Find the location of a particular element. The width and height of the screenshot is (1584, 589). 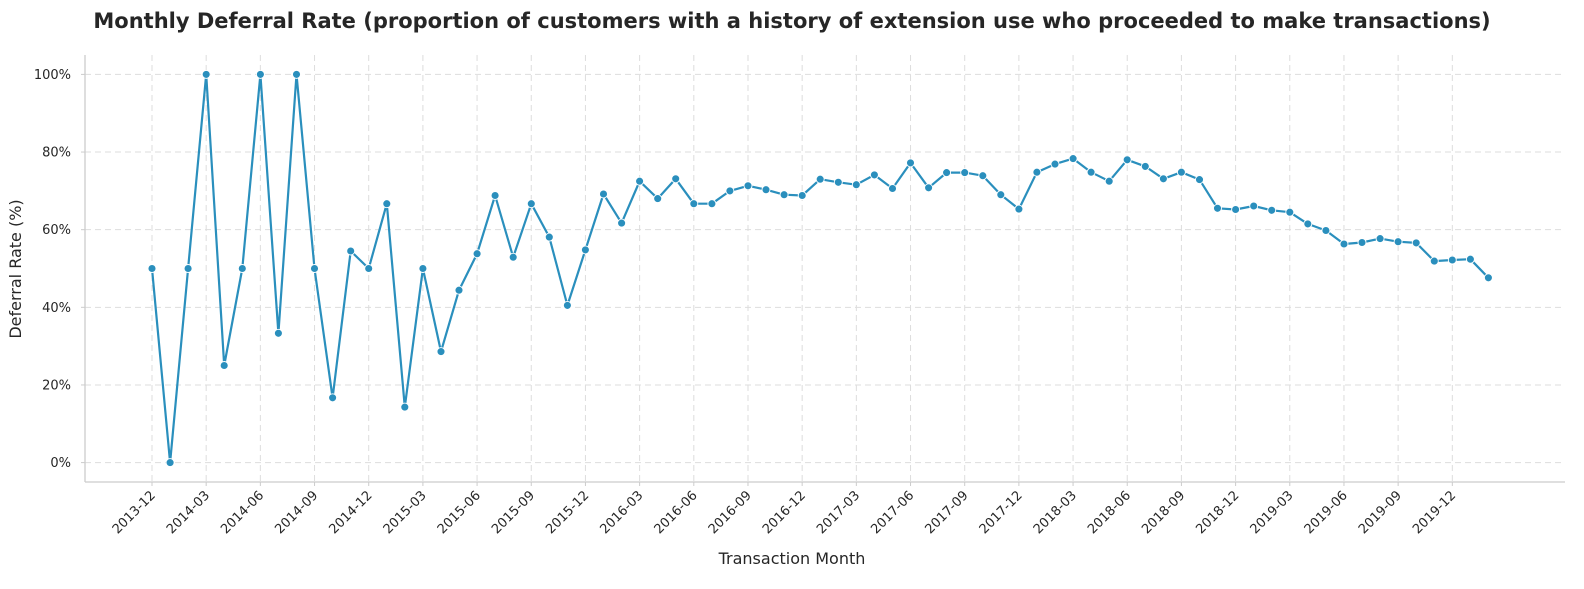

x-tick-label: 2016-09 is located at coordinates (730, 512).